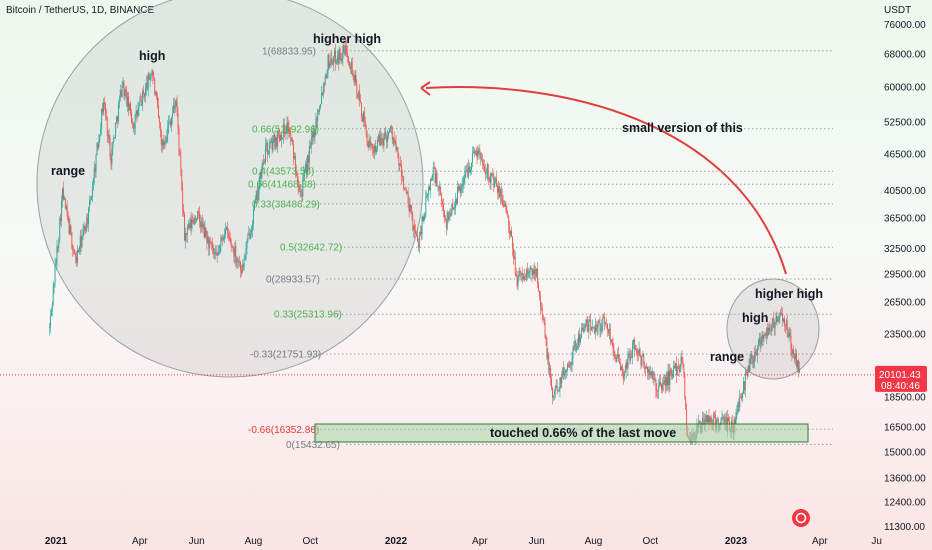  What do you see at coordinates (283, 172) in the screenshot?
I see `fib-level-label: 0.4(43573.53)` at bounding box center [283, 172].